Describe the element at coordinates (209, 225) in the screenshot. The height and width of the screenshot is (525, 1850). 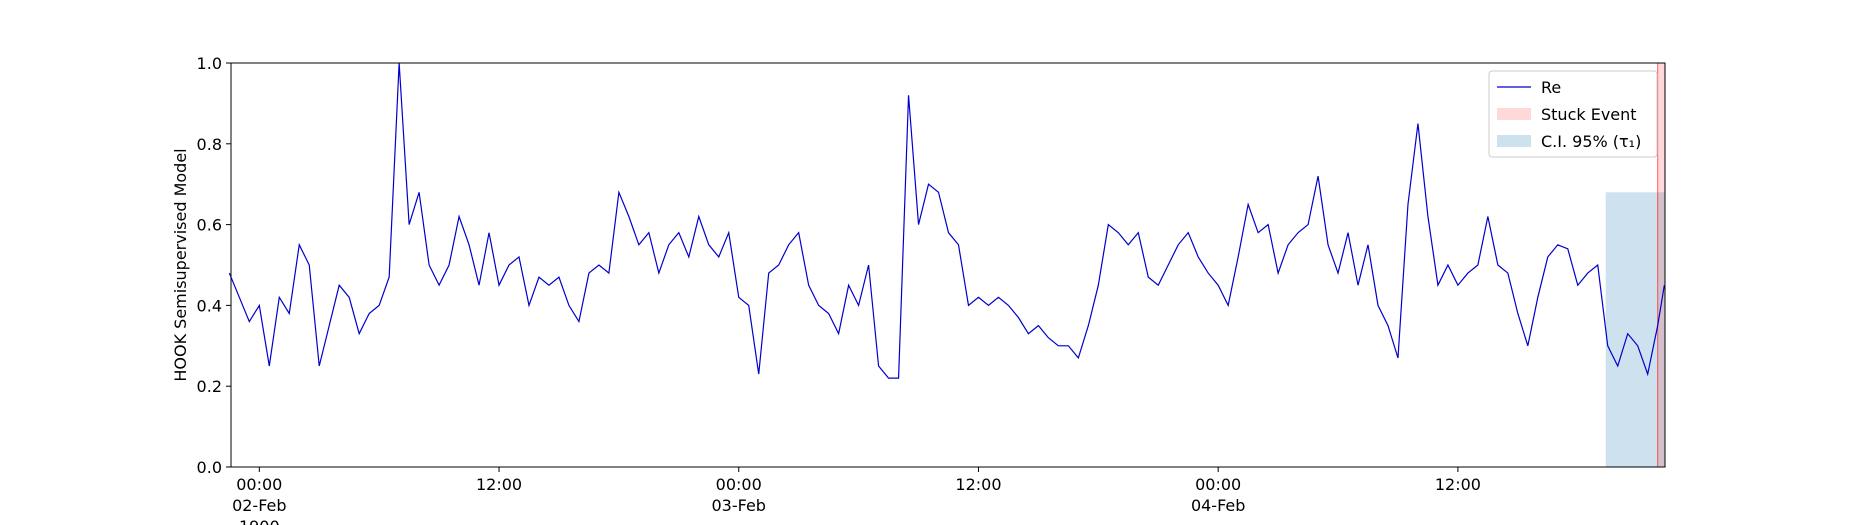
I see `y-tick-label: 0.6` at that location.